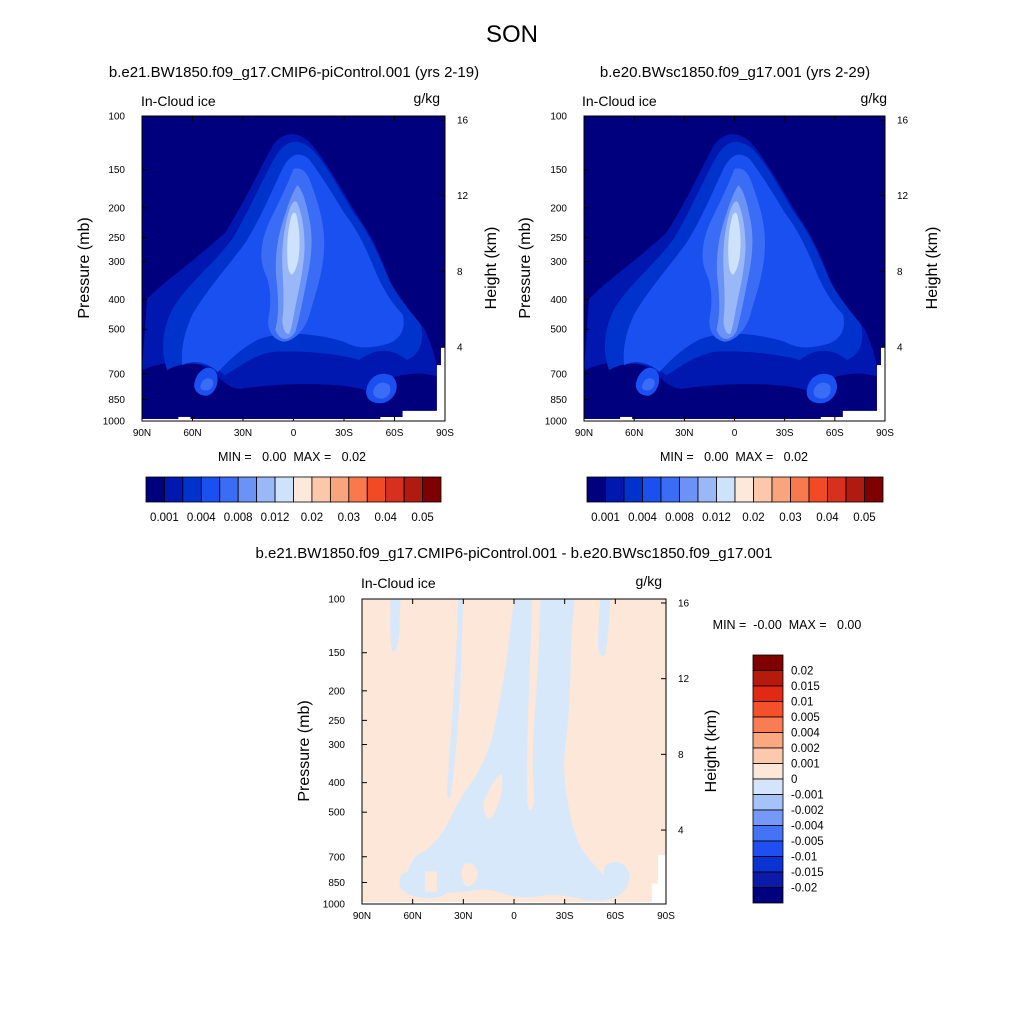  I want to click on colorbar-label: -0.01, so click(804, 858).